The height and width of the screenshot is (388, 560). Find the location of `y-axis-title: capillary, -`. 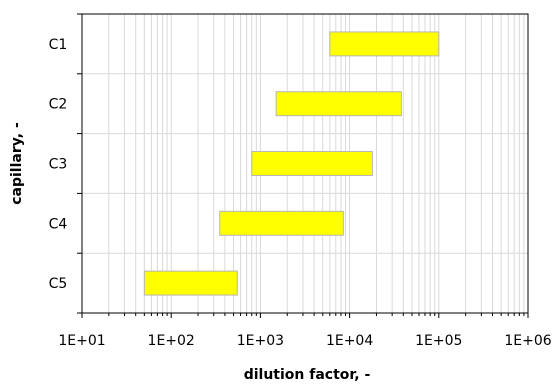

y-axis-title: capillary, - is located at coordinates (17, 163).